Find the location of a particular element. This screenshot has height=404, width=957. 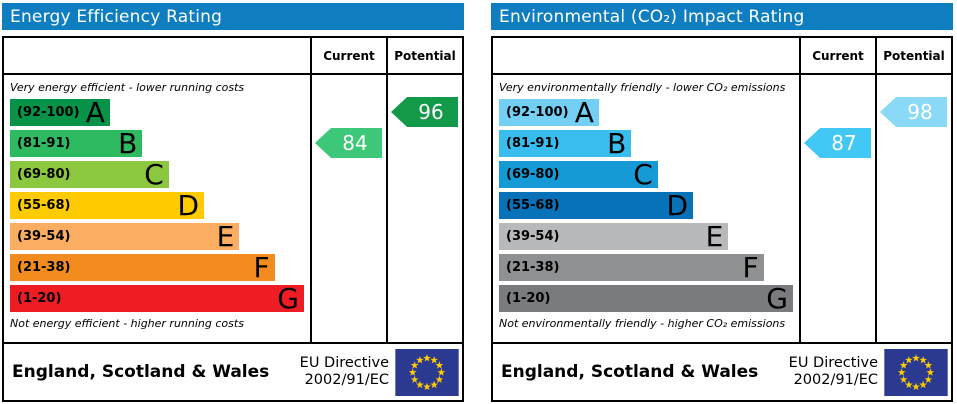

current-rating-value: 87 is located at coordinates (844, 143).